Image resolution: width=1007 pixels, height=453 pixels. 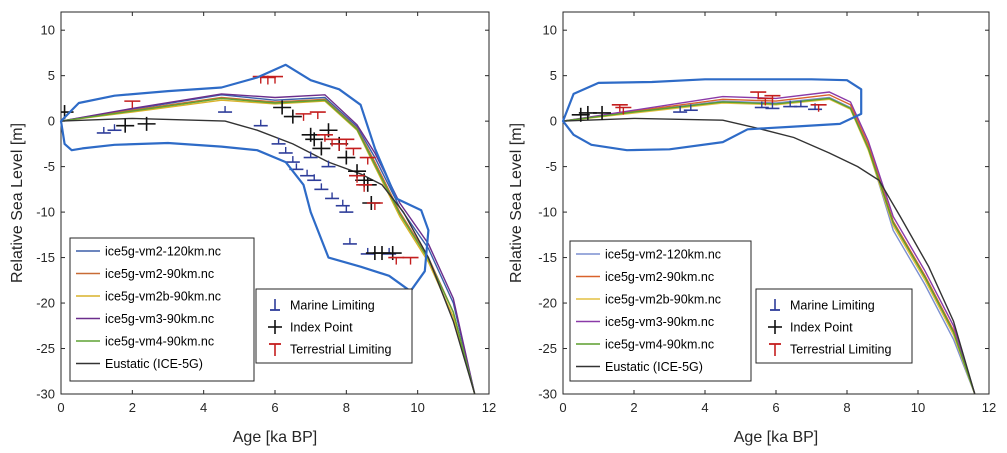 I want to click on x-tick-label: 10, so click(x=417, y=407).